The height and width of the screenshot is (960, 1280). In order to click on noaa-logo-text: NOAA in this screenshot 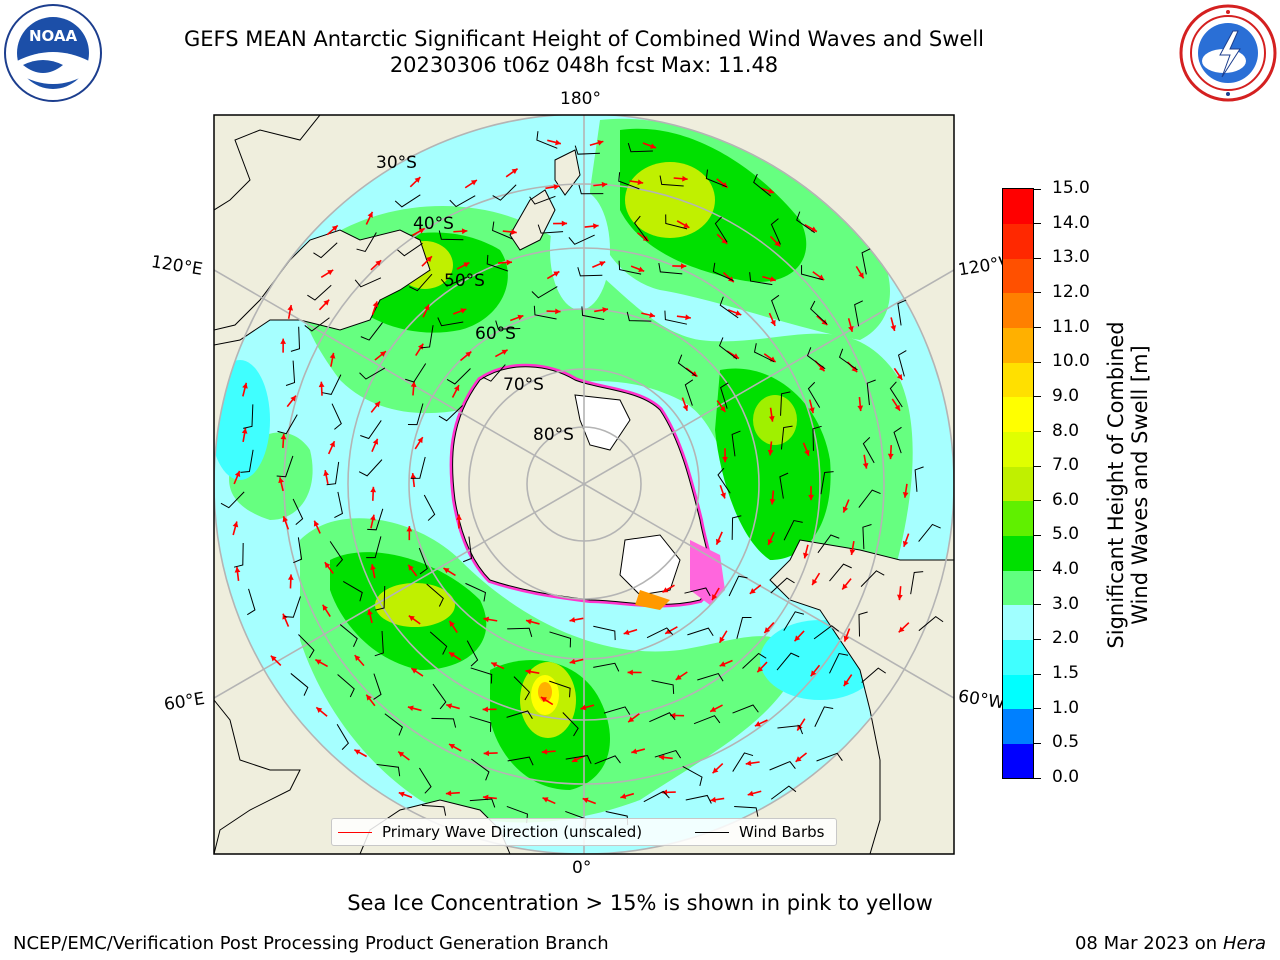, I will do `click(53, 36)`.